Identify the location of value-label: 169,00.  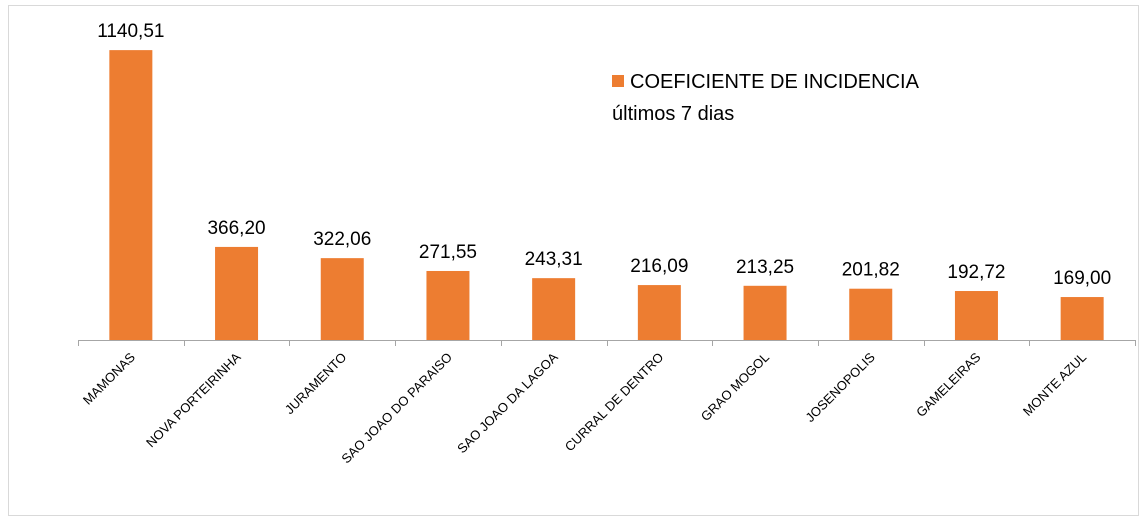
(1082, 278).